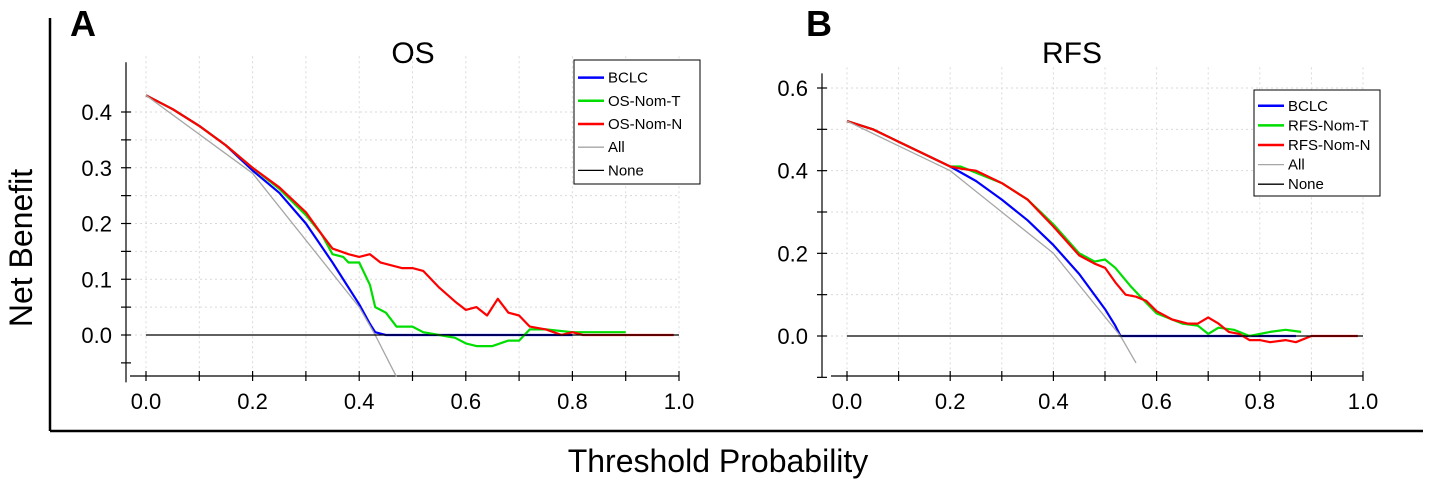 The width and height of the screenshot is (1433, 489). I want to click on panel-title-rfs: RFS, so click(1072, 53).